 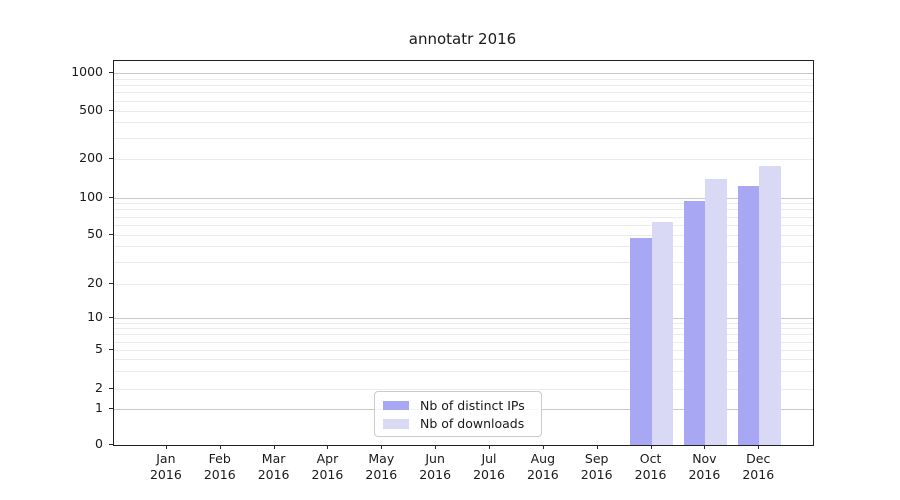 What do you see at coordinates (748, 315) in the screenshot?
I see `bar-distinct-ips-dec-2016` at bounding box center [748, 315].